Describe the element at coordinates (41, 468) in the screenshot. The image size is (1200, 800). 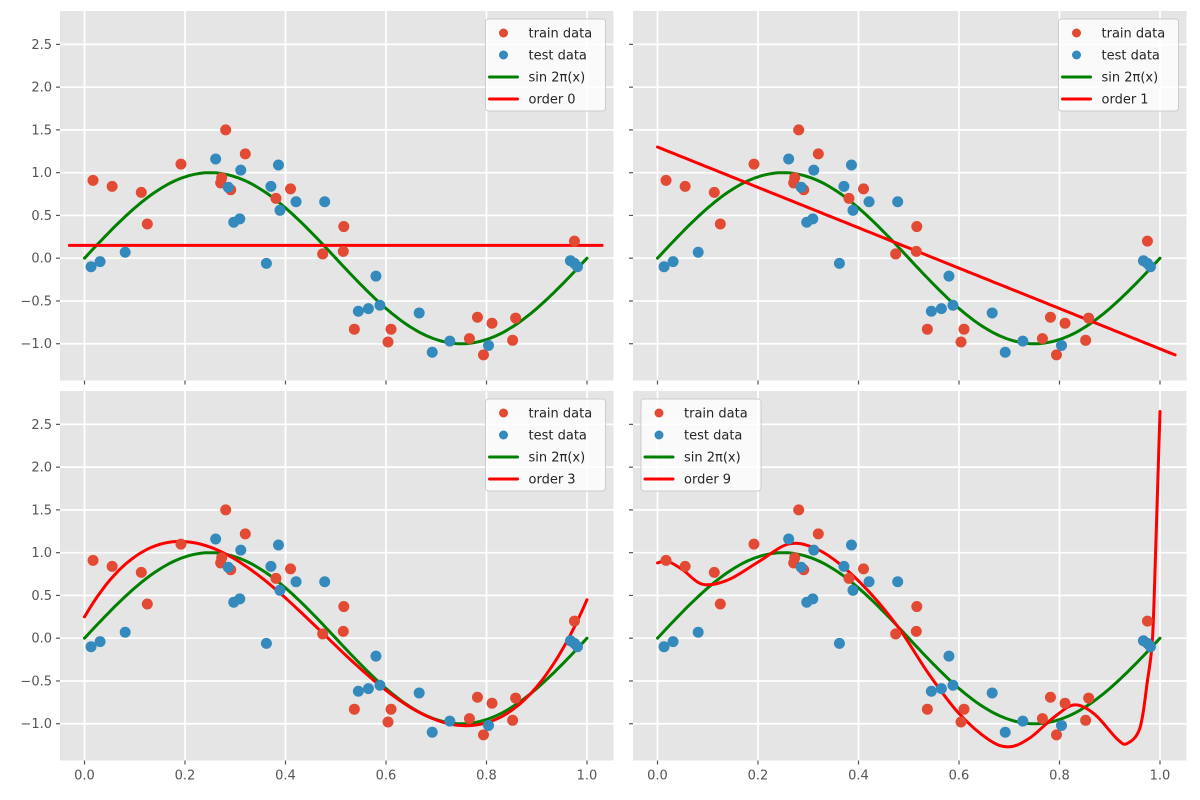
I see `y-tick-label: 2.0` at that location.